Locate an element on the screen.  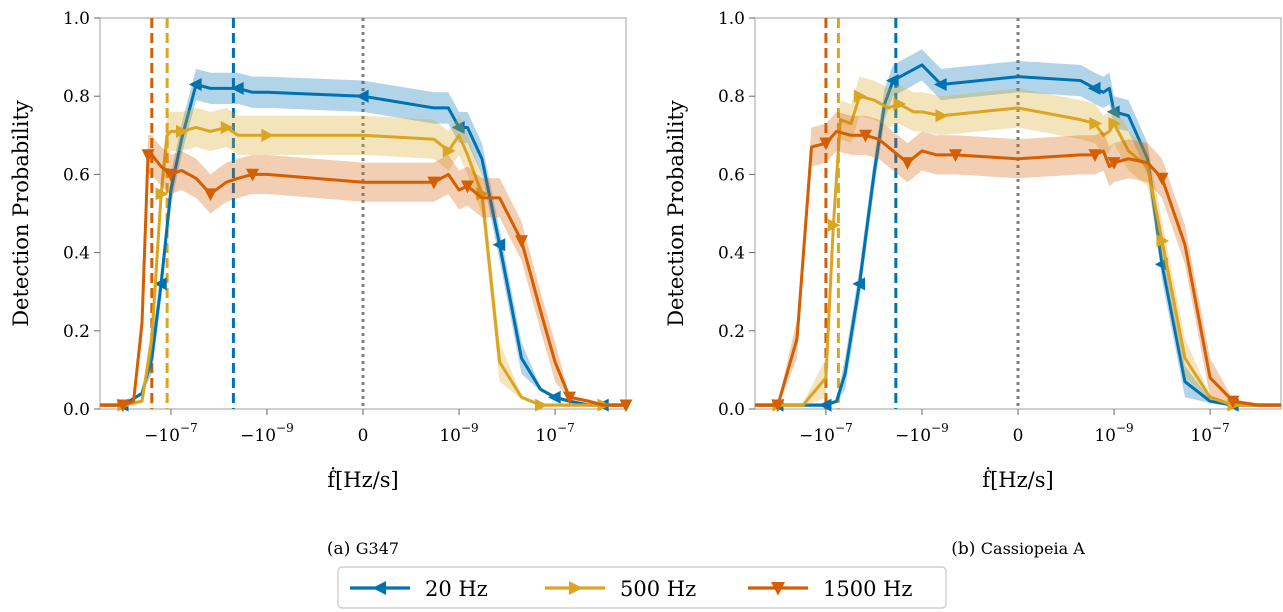
legend-label: 20 Hz is located at coordinates (456, 589).